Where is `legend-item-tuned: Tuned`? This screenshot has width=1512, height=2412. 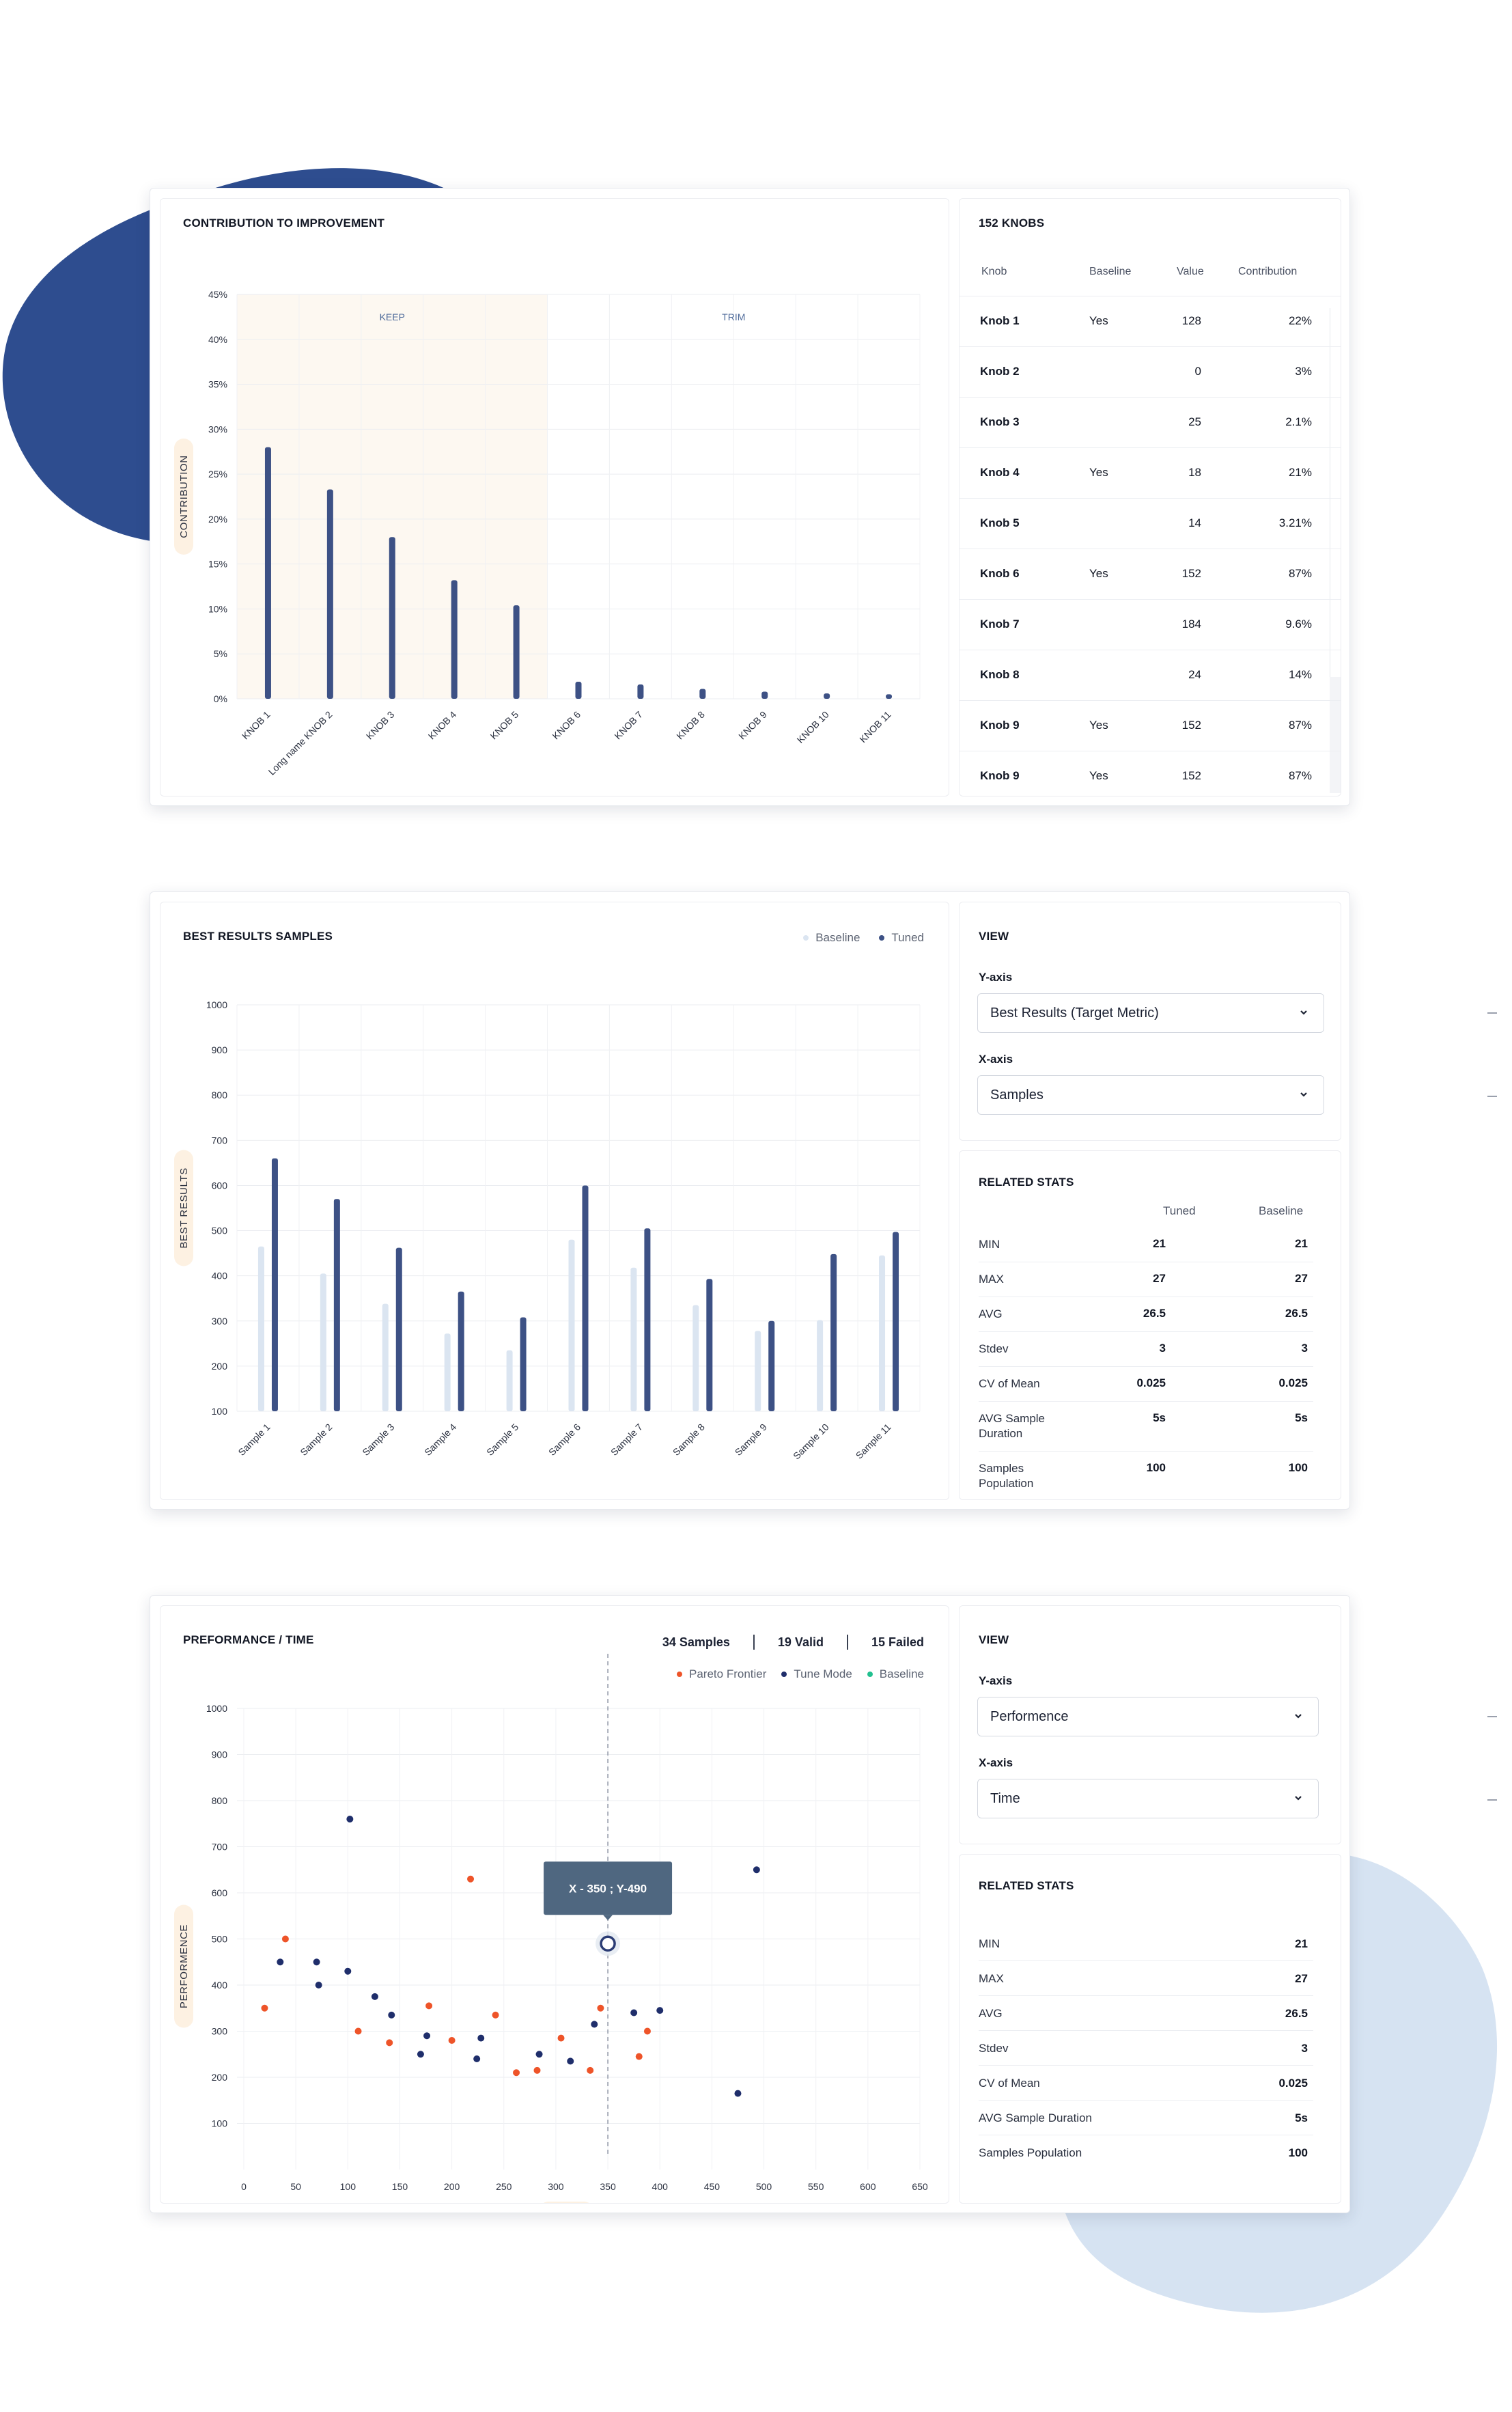
legend-item-tuned: Tuned is located at coordinates (901, 938).